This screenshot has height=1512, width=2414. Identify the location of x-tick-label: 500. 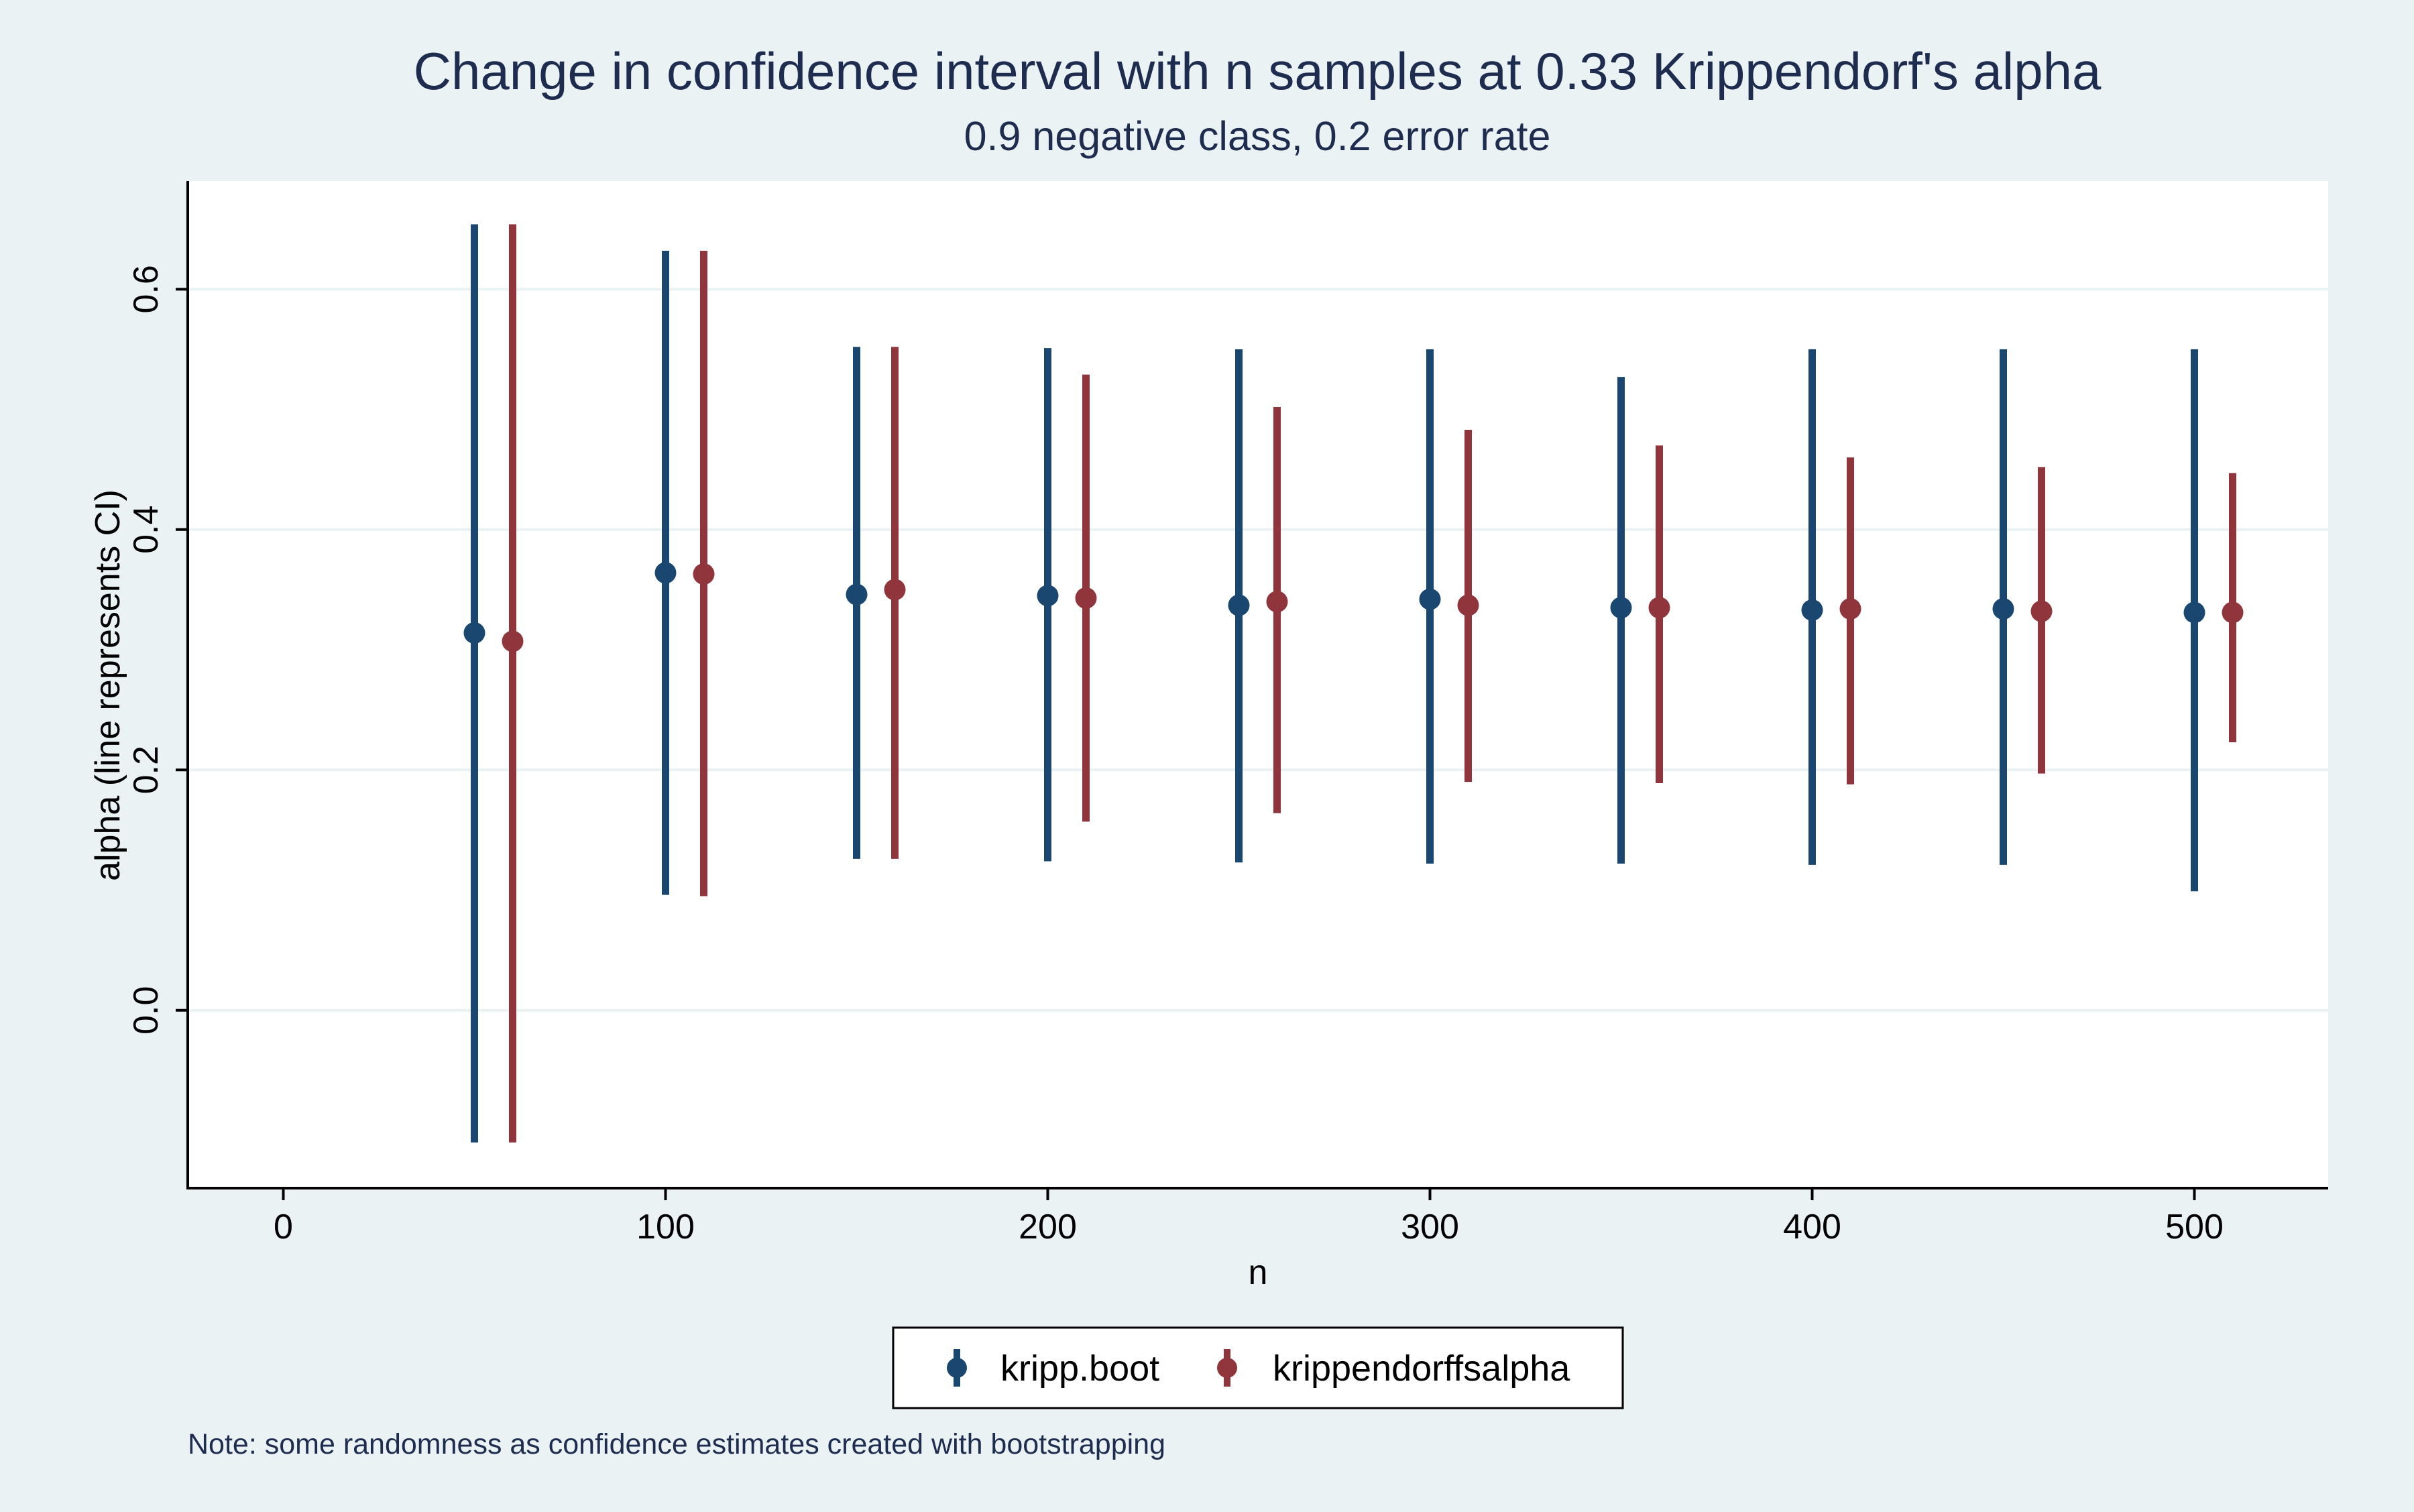
(2194, 1227).